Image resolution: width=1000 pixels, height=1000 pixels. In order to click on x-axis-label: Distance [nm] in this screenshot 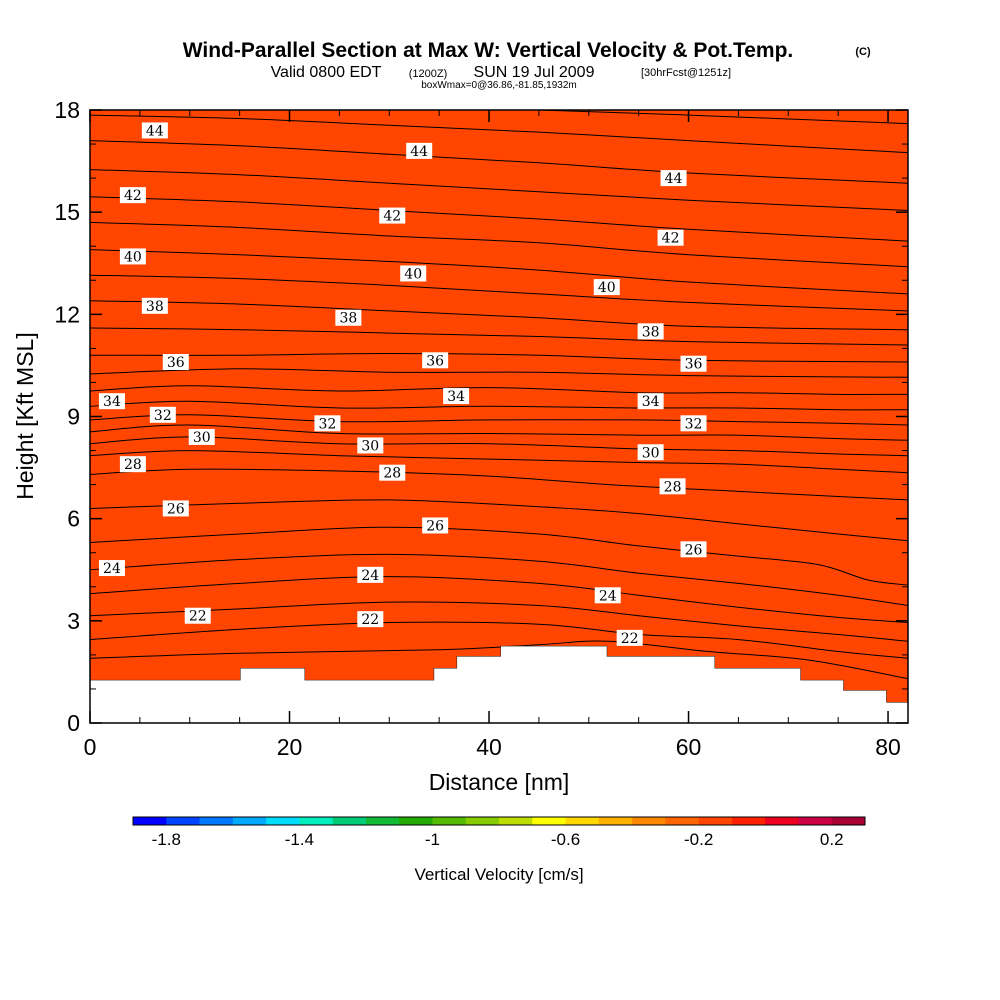, I will do `click(499, 782)`.